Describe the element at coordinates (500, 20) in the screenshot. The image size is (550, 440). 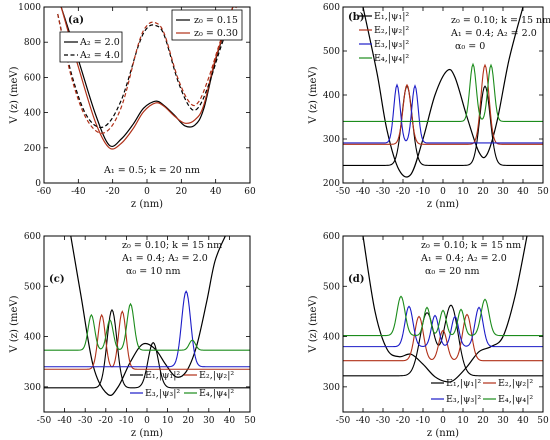
I see `annotation: z₀ = 0.10; k = 15 nm` at that location.